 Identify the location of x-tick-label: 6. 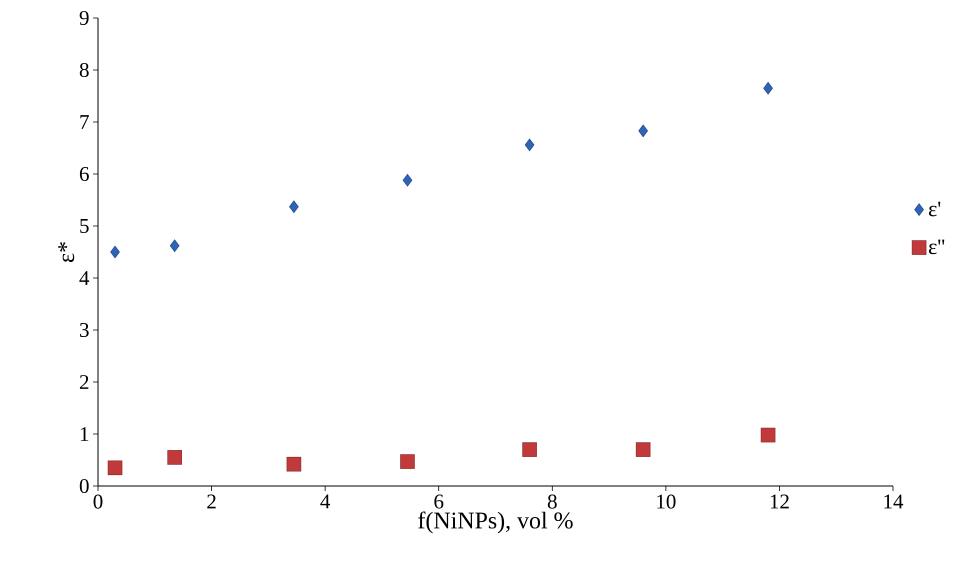
(439, 501).